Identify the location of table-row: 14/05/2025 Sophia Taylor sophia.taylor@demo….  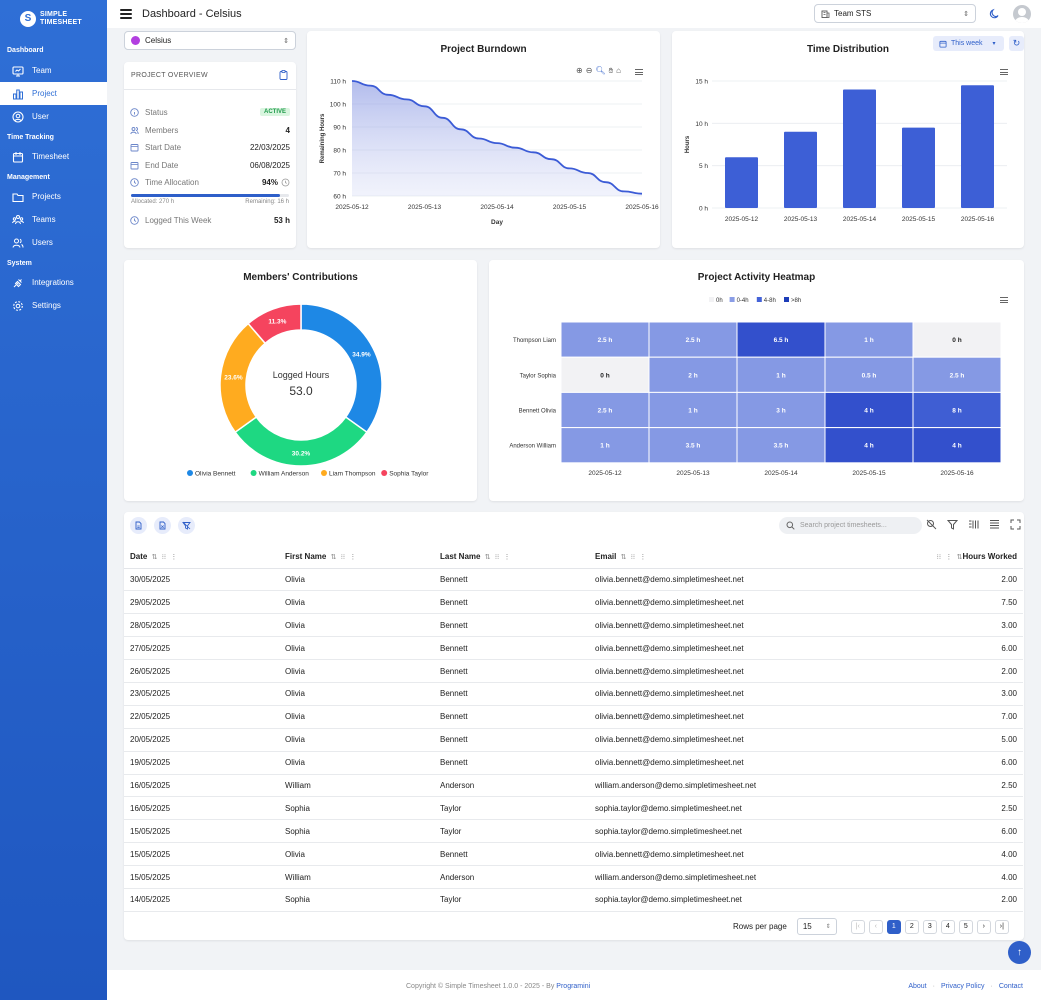
(573, 900).